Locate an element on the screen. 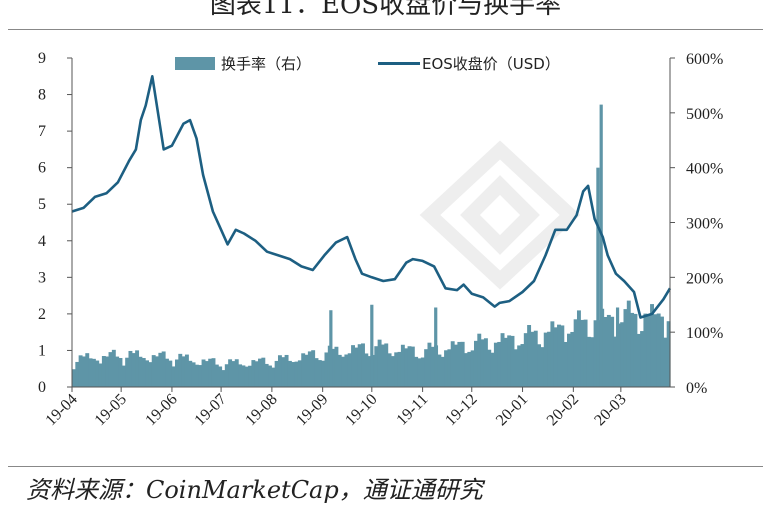 The height and width of the screenshot is (505, 771). x-tick-label: 20-01 is located at coordinates (512, 410).